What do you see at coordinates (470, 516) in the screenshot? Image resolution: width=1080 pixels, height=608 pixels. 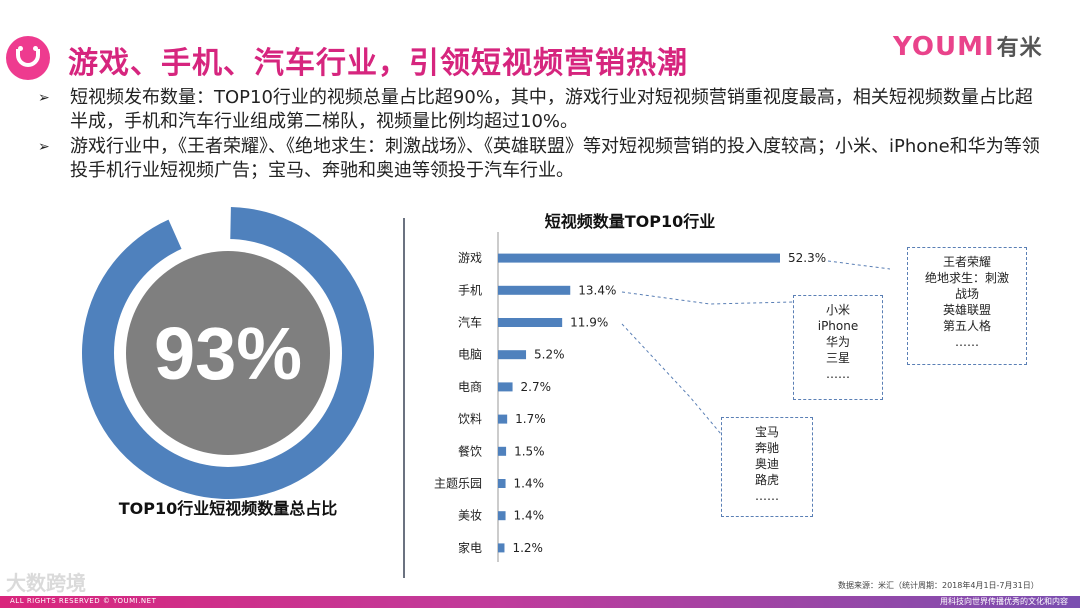 I see `category-label: 美妆` at bounding box center [470, 516].